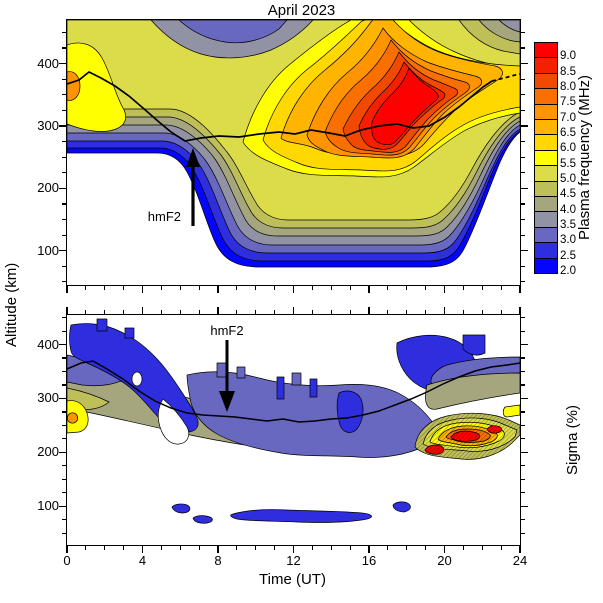  What do you see at coordinates (142, 560) in the screenshot?
I see `x-tick-label: 4` at bounding box center [142, 560].